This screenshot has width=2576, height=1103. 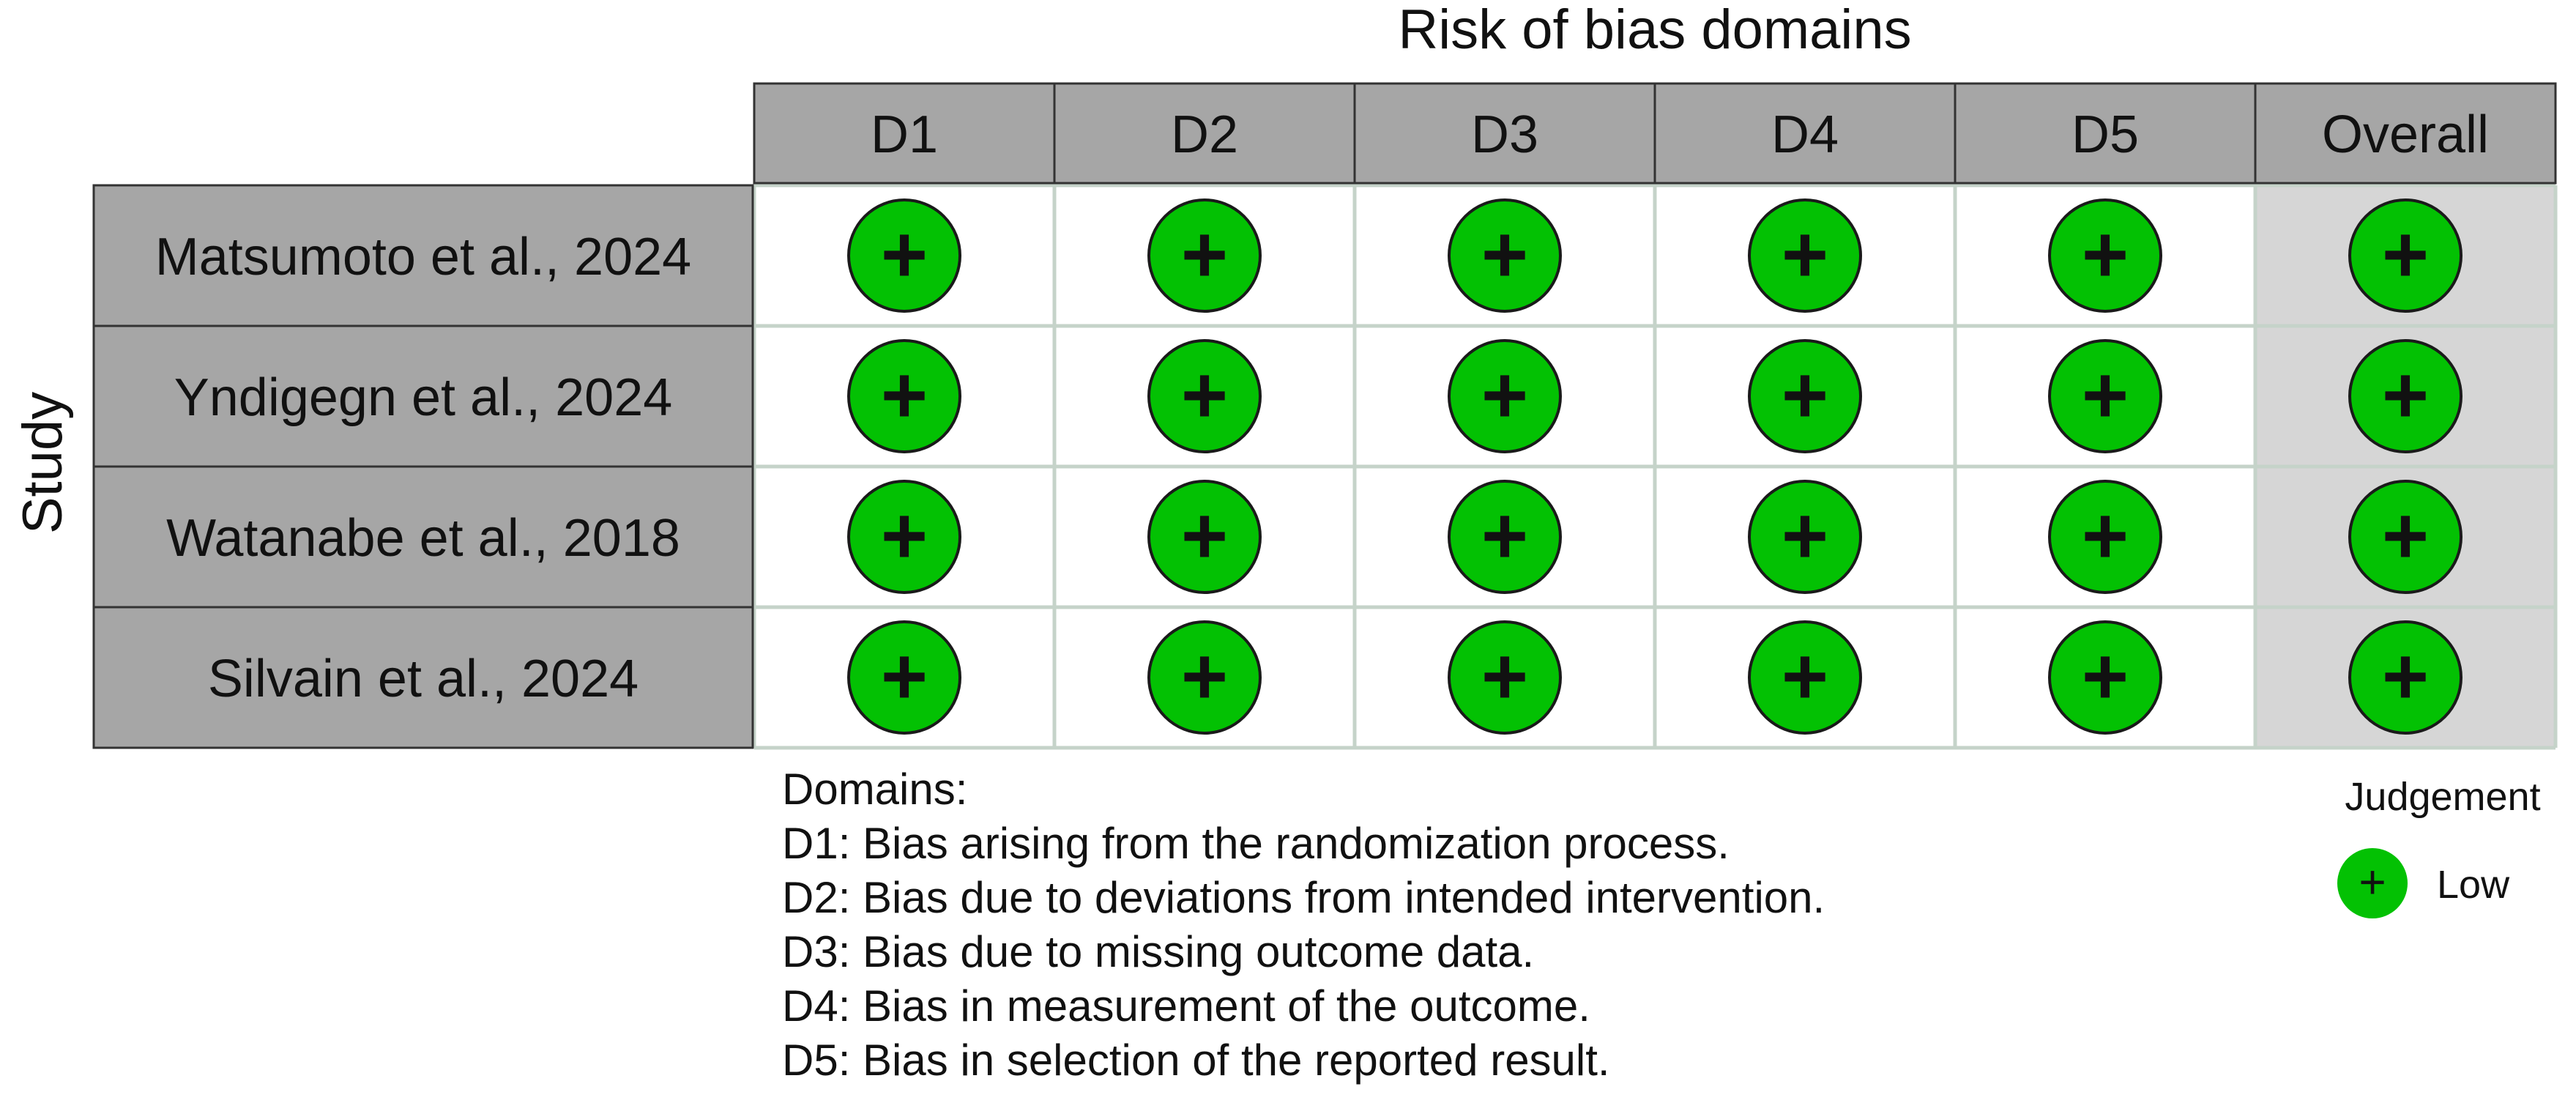 I want to click on legend-swatch, so click(x=2372, y=883).